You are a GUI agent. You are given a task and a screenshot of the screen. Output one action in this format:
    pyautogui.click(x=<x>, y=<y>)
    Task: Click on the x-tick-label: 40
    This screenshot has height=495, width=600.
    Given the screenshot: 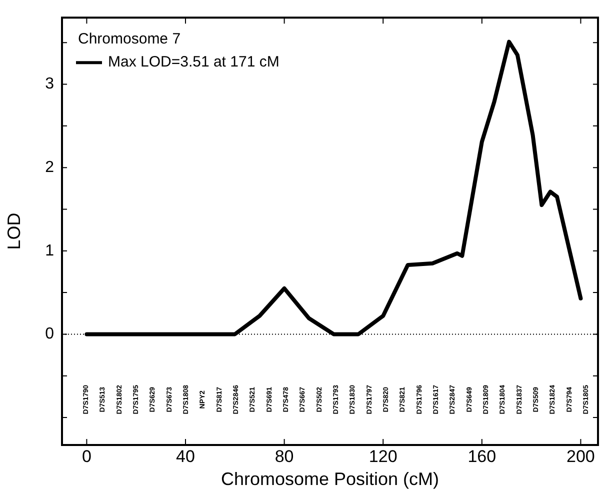 What is the action you would take?
    pyautogui.click(x=185, y=456)
    